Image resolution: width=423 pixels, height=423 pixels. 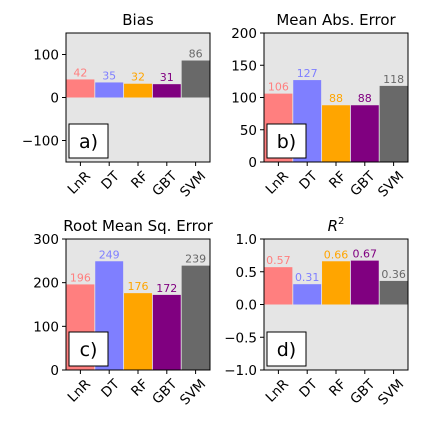 I want to click on y-tick-label: 0.5, so click(x=246, y=273).